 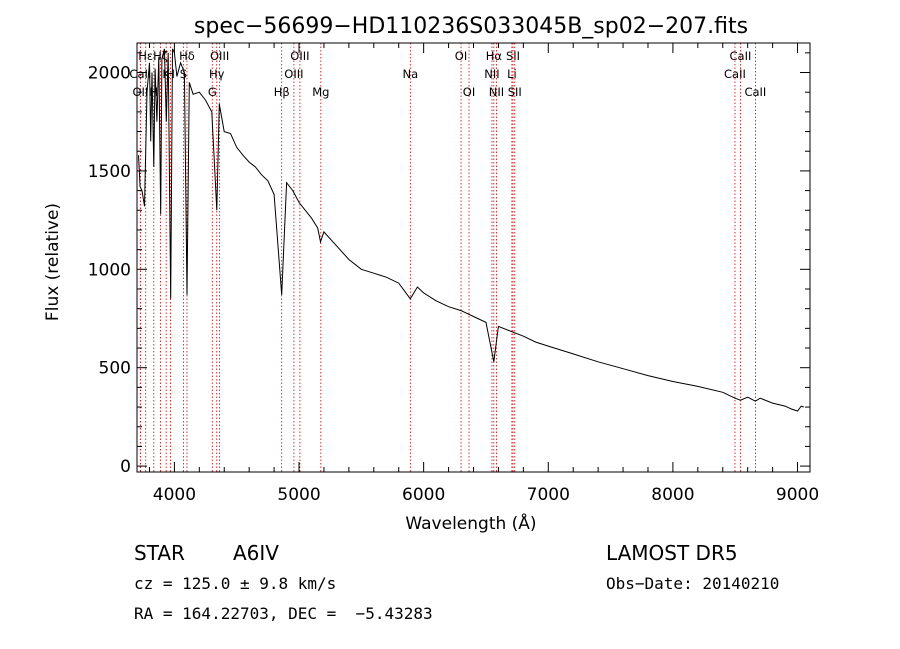 What do you see at coordinates (672, 495) in the screenshot?
I see `x-tick-label: 8000` at bounding box center [672, 495].